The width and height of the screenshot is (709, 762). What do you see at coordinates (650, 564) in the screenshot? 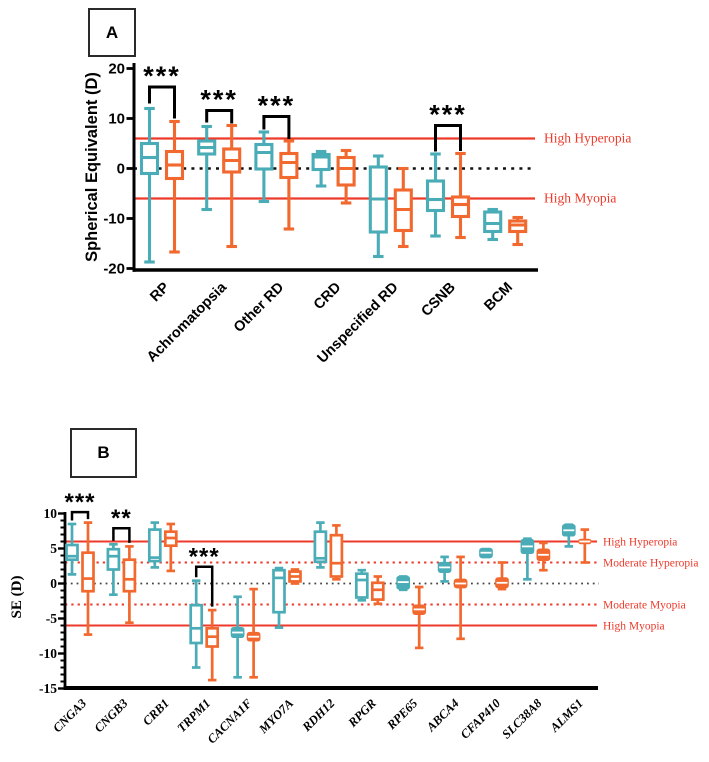
I see `ref-line-label: Moderate Hyperopia` at bounding box center [650, 564].